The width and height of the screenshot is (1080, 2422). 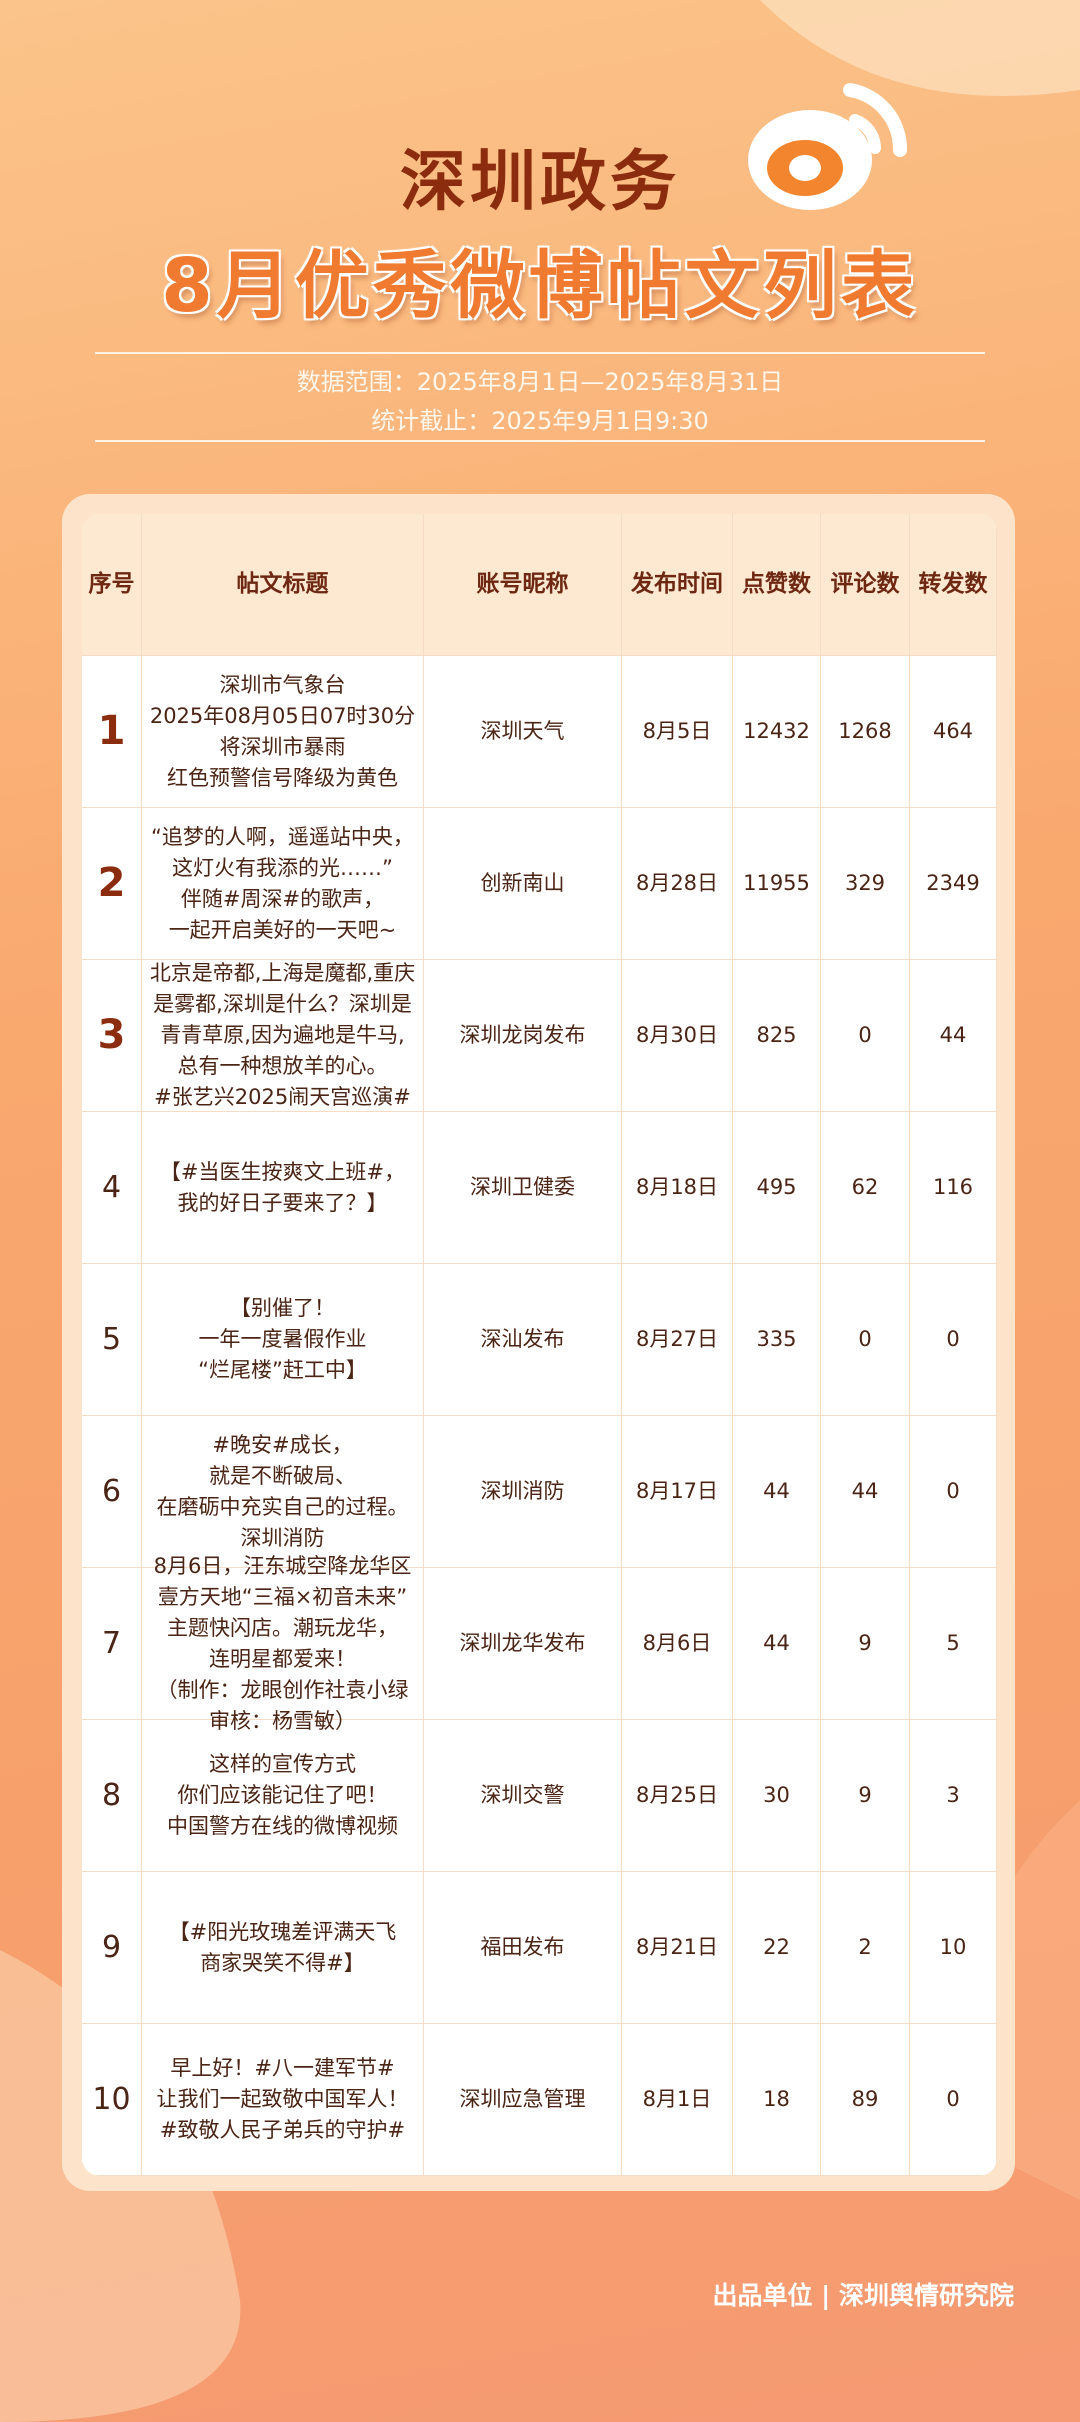 I want to click on cell-text: 伴随#周深#的歌声，, so click(x=282, y=898).